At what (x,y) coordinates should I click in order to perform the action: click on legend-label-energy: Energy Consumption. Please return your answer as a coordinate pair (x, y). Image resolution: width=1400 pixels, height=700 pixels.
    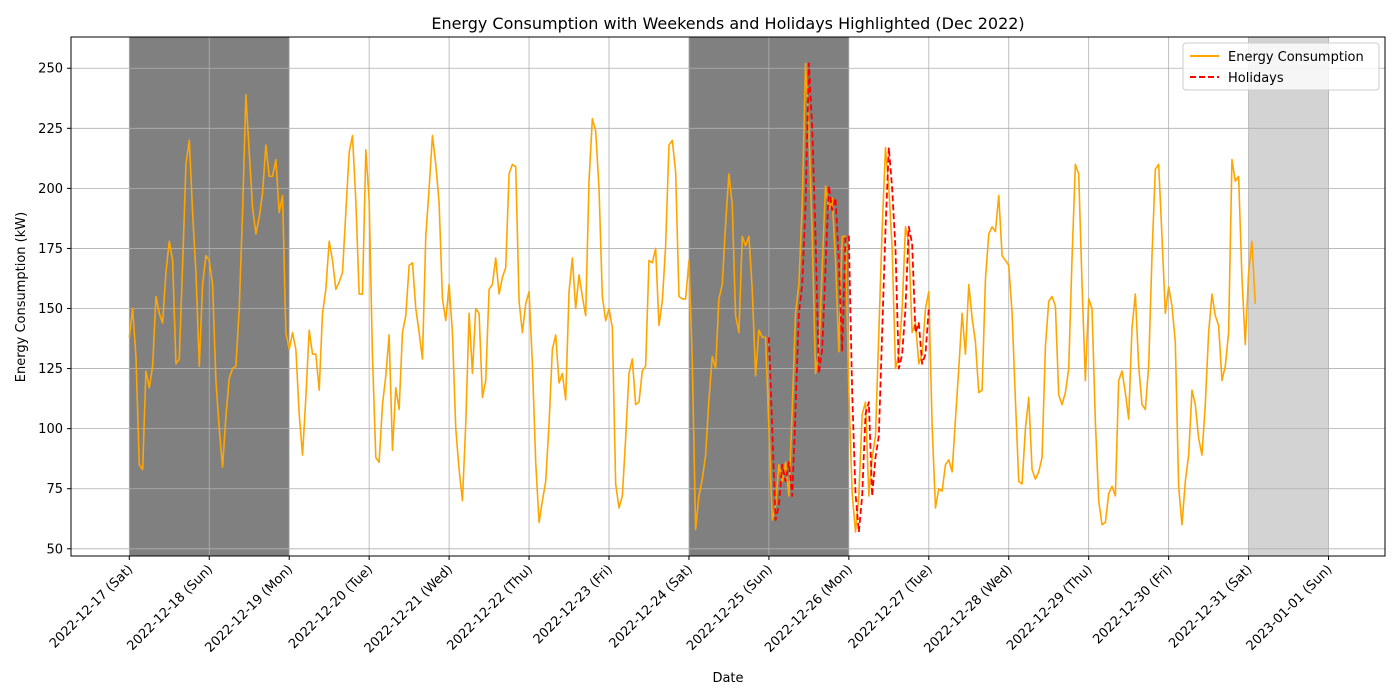
    Looking at the image, I should click on (1296, 57).